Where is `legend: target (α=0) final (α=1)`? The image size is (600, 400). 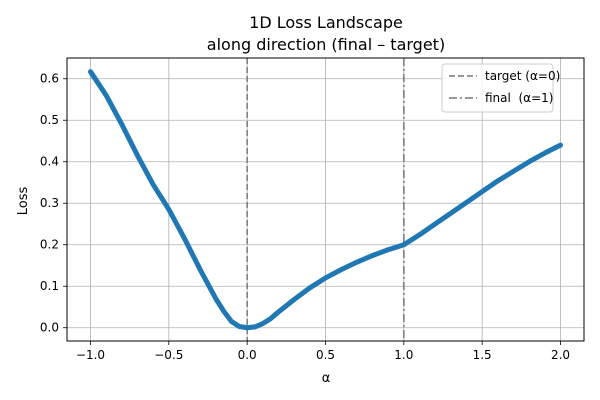
legend: target (α=0) final (α=1) is located at coordinates (500, 88).